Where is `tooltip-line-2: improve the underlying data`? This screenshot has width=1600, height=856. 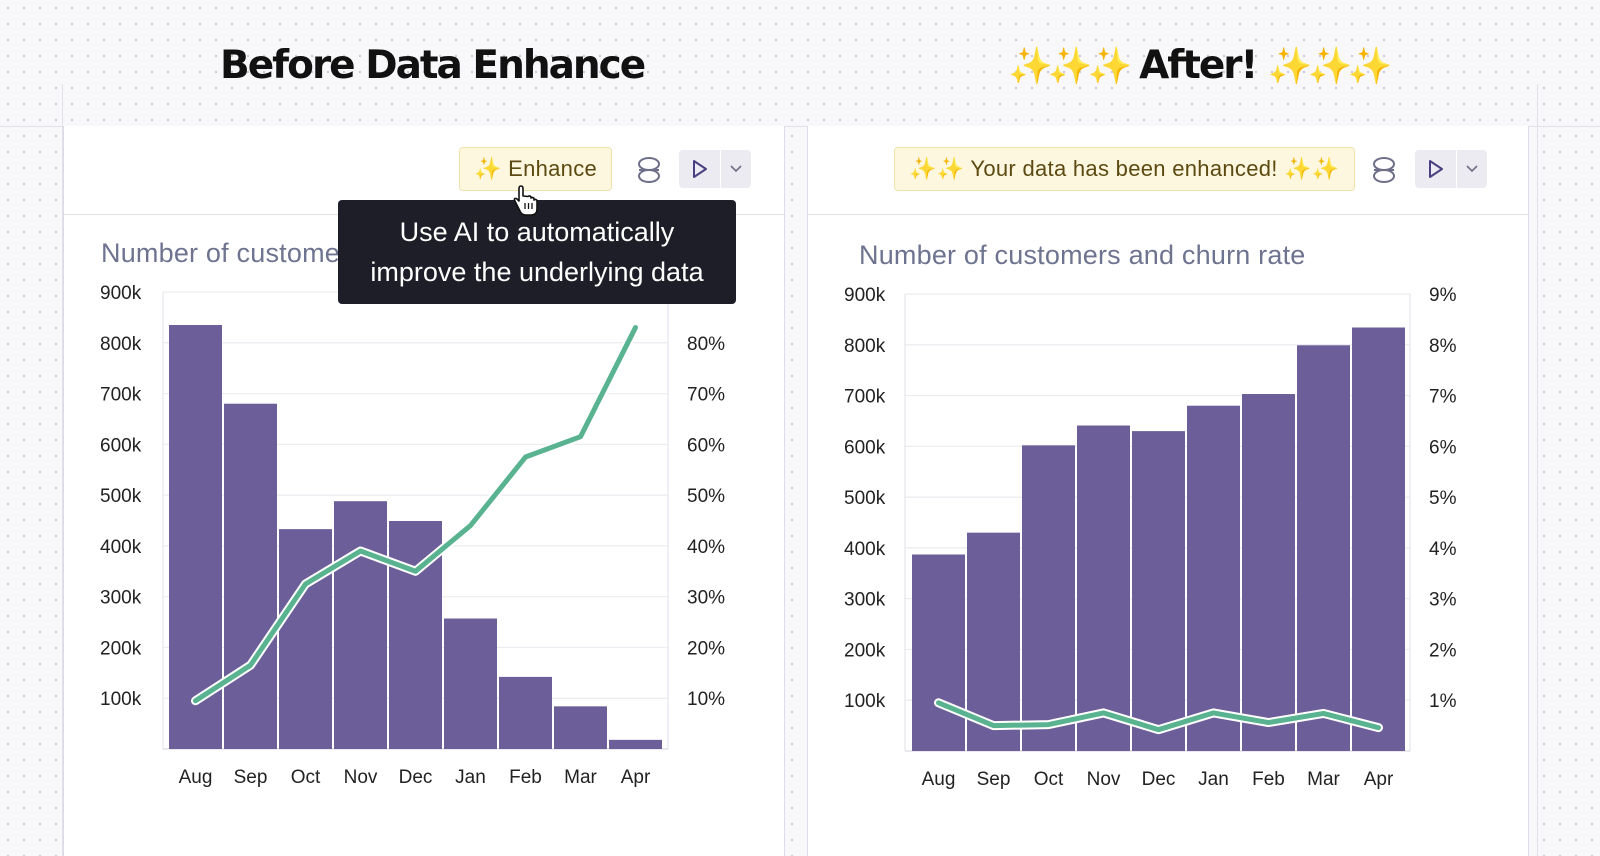
tooltip-line-2: improve the underlying data is located at coordinates (537, 272).